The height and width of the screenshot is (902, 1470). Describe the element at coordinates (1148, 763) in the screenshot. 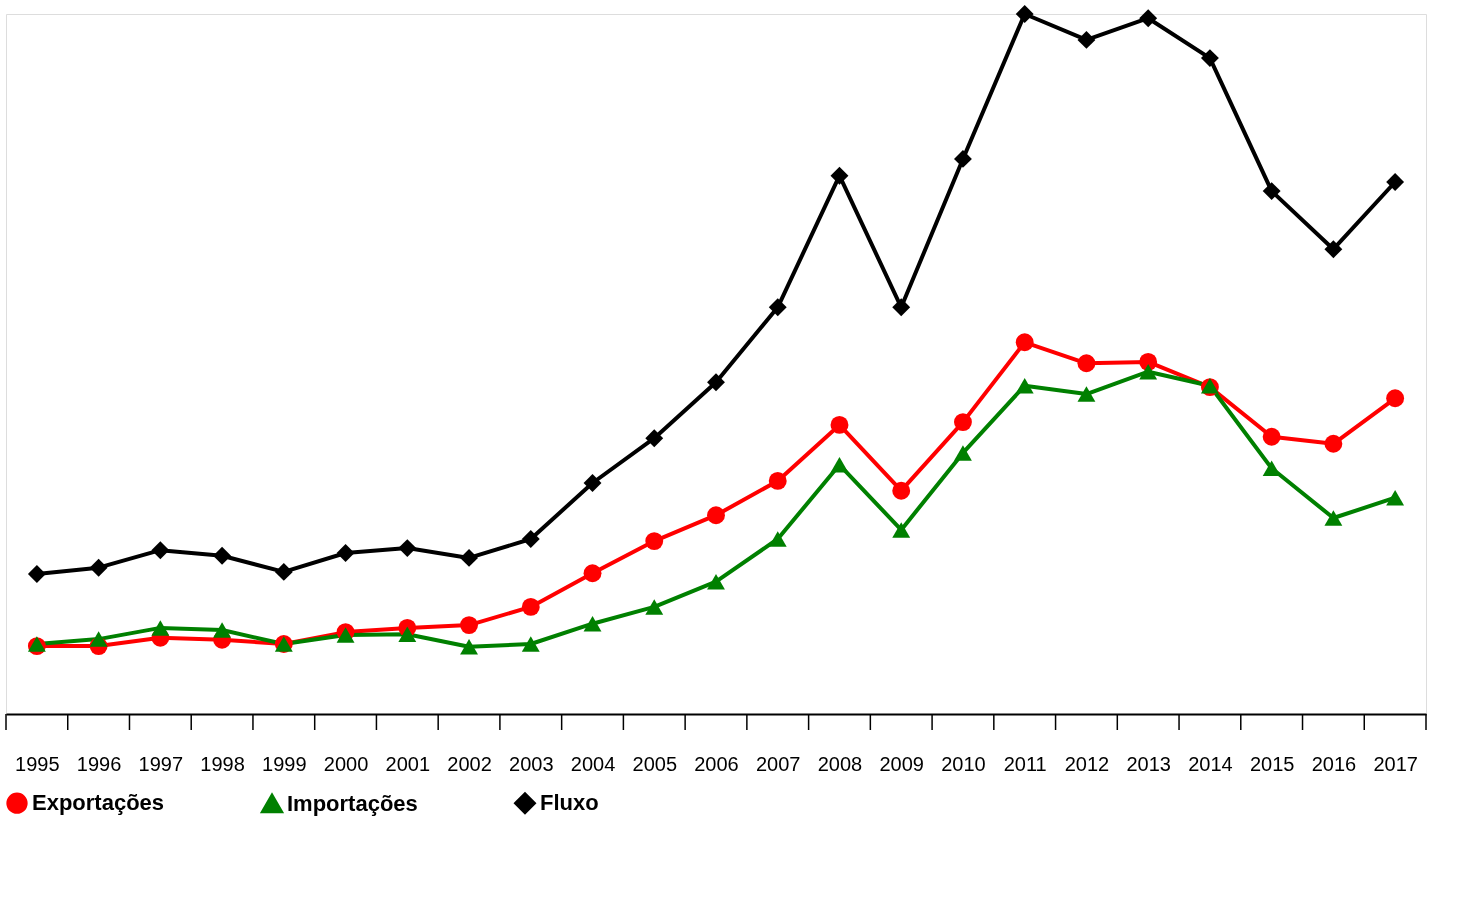

I see `x-tick-label: 2013` at that location.